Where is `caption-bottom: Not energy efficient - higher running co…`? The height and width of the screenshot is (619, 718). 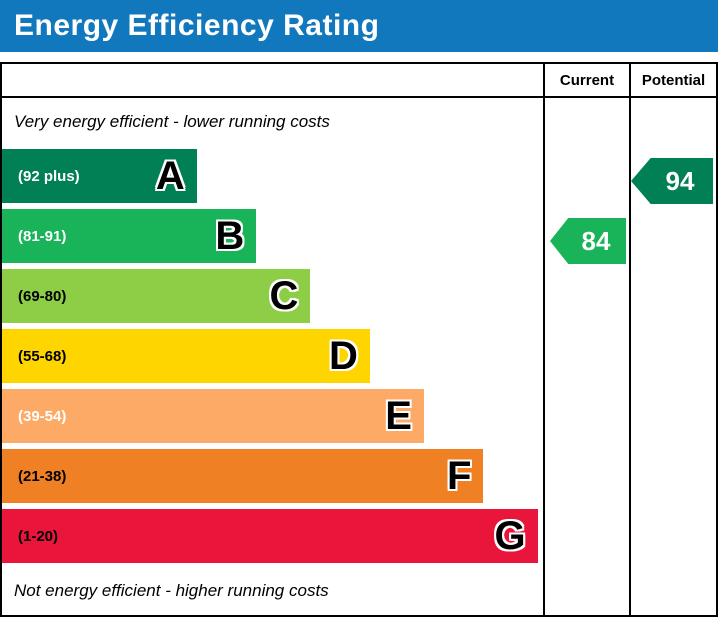 caption-bottom: Not energy efficient - higher running co… is located at coordinates (171, 590).